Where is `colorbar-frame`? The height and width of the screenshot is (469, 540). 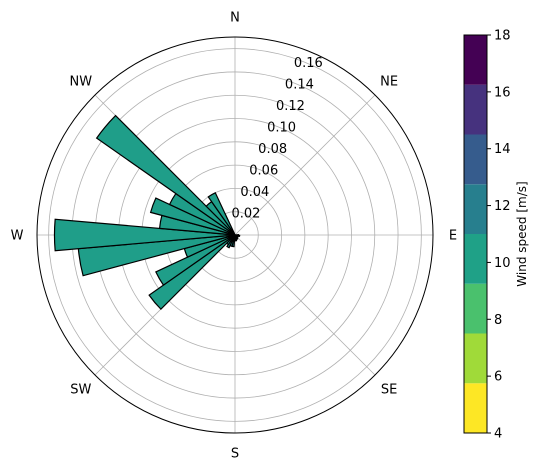
colorbar-frame is located at coordinates (475, 234).